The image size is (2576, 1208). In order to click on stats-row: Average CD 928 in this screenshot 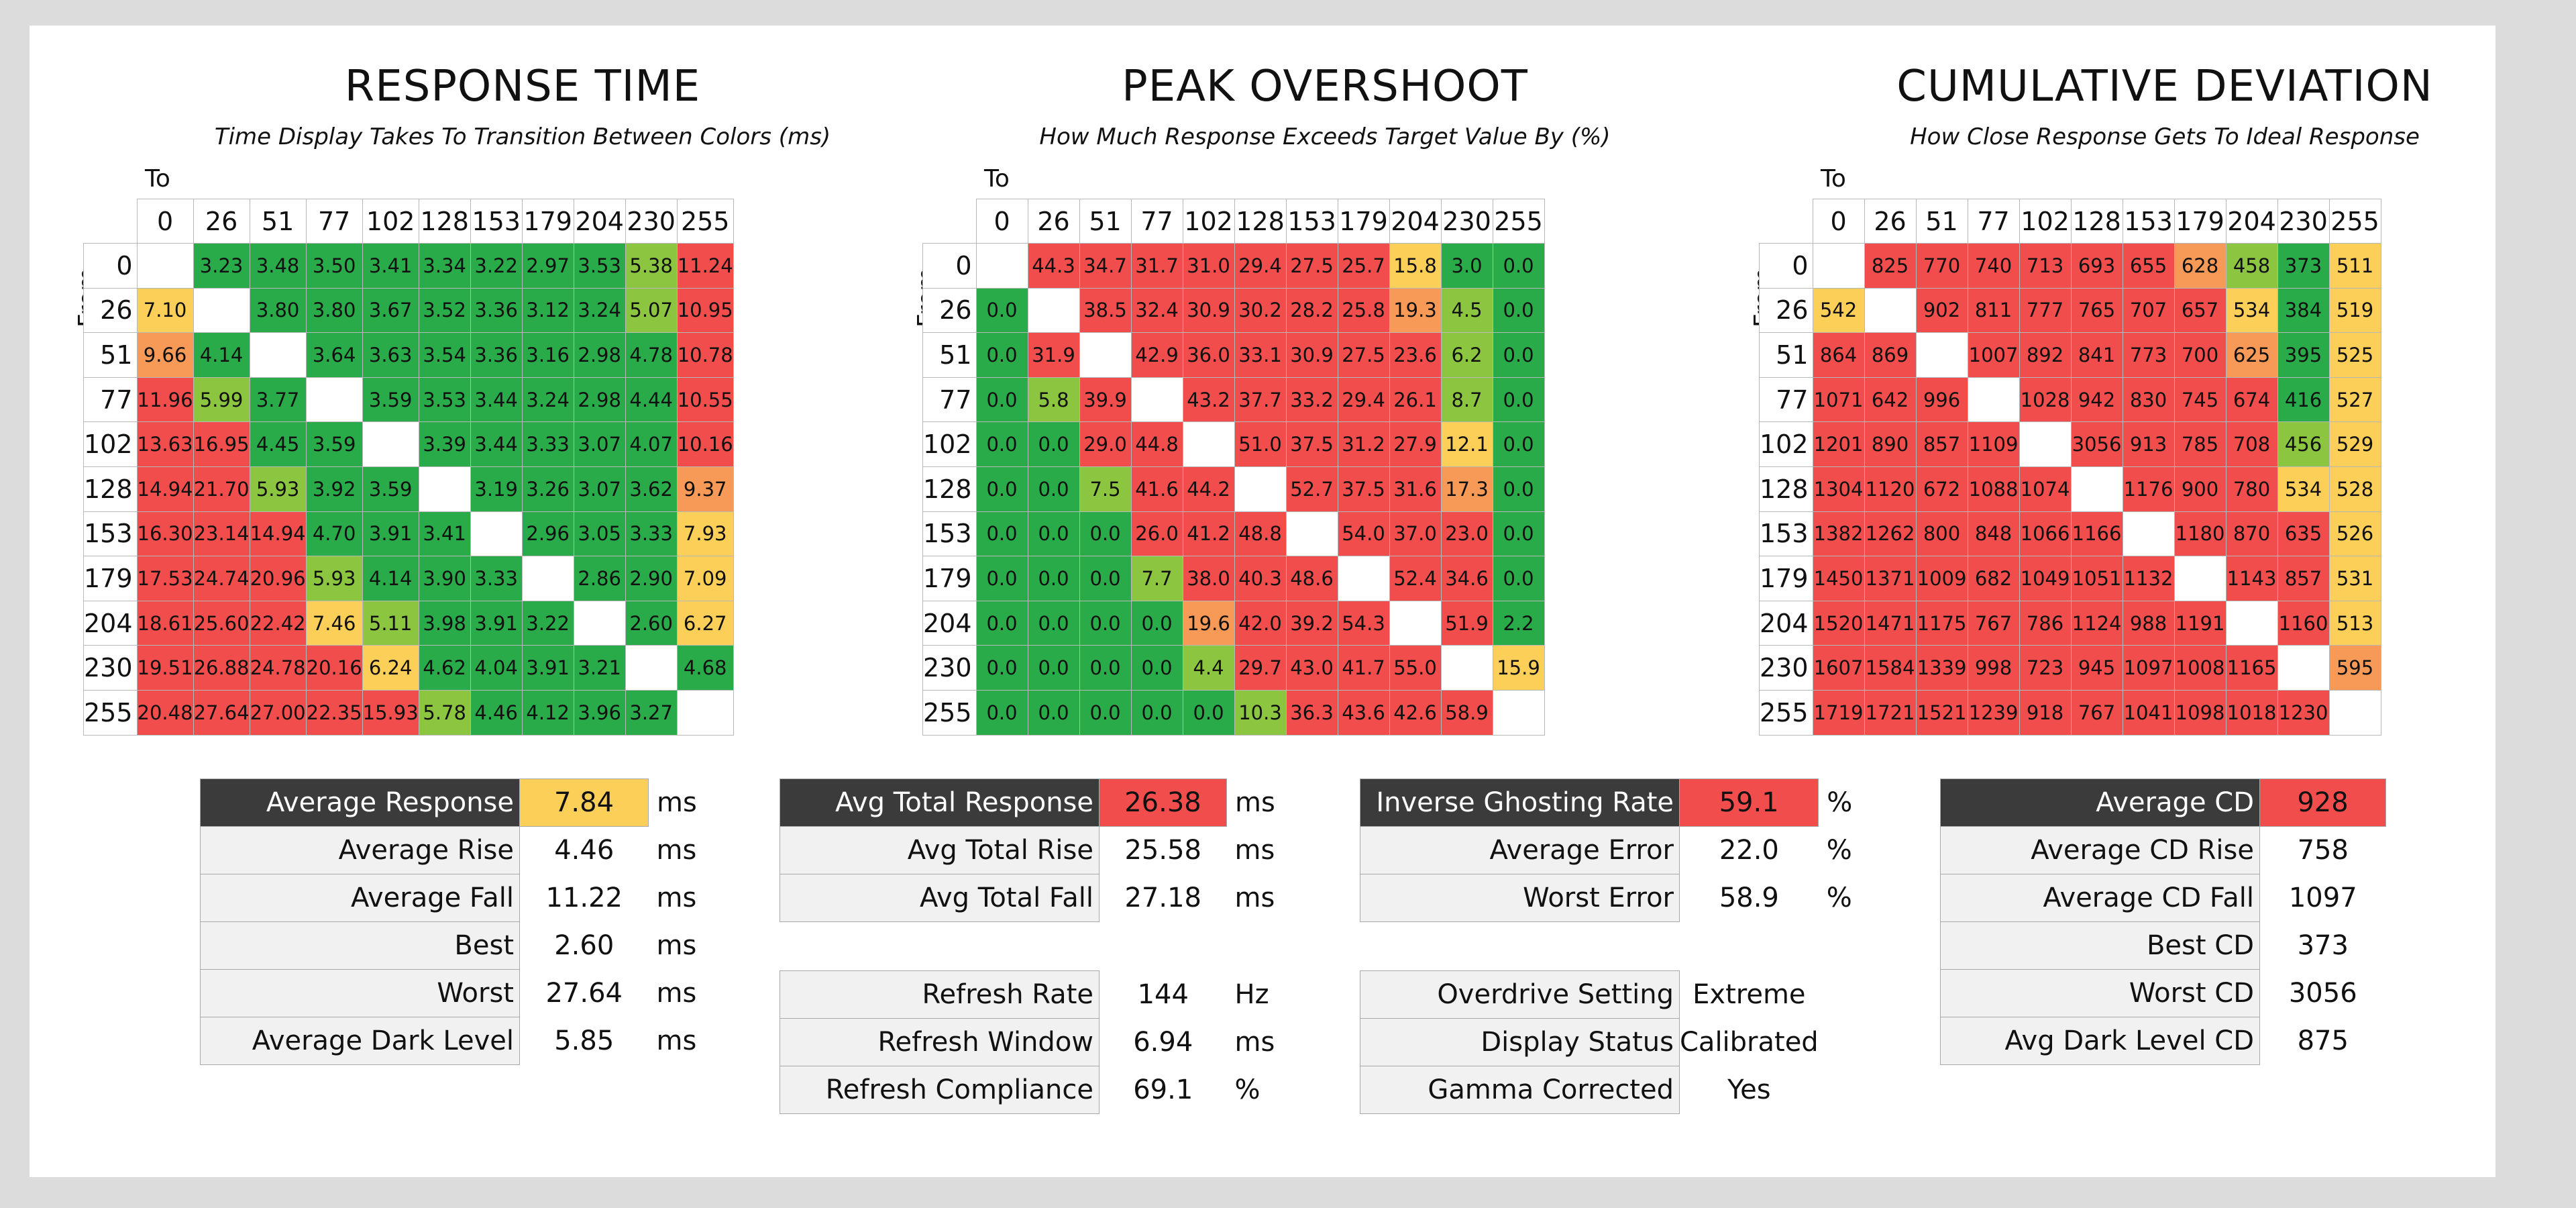, I will do `click(2196, 802)`.